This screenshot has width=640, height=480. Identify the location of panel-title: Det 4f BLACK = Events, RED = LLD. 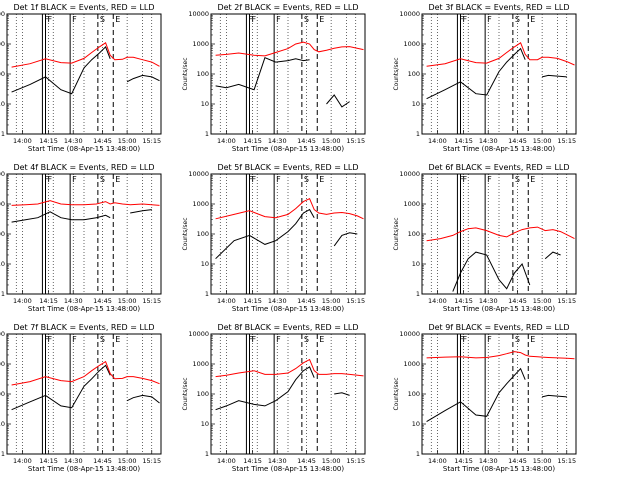
(83, 167).